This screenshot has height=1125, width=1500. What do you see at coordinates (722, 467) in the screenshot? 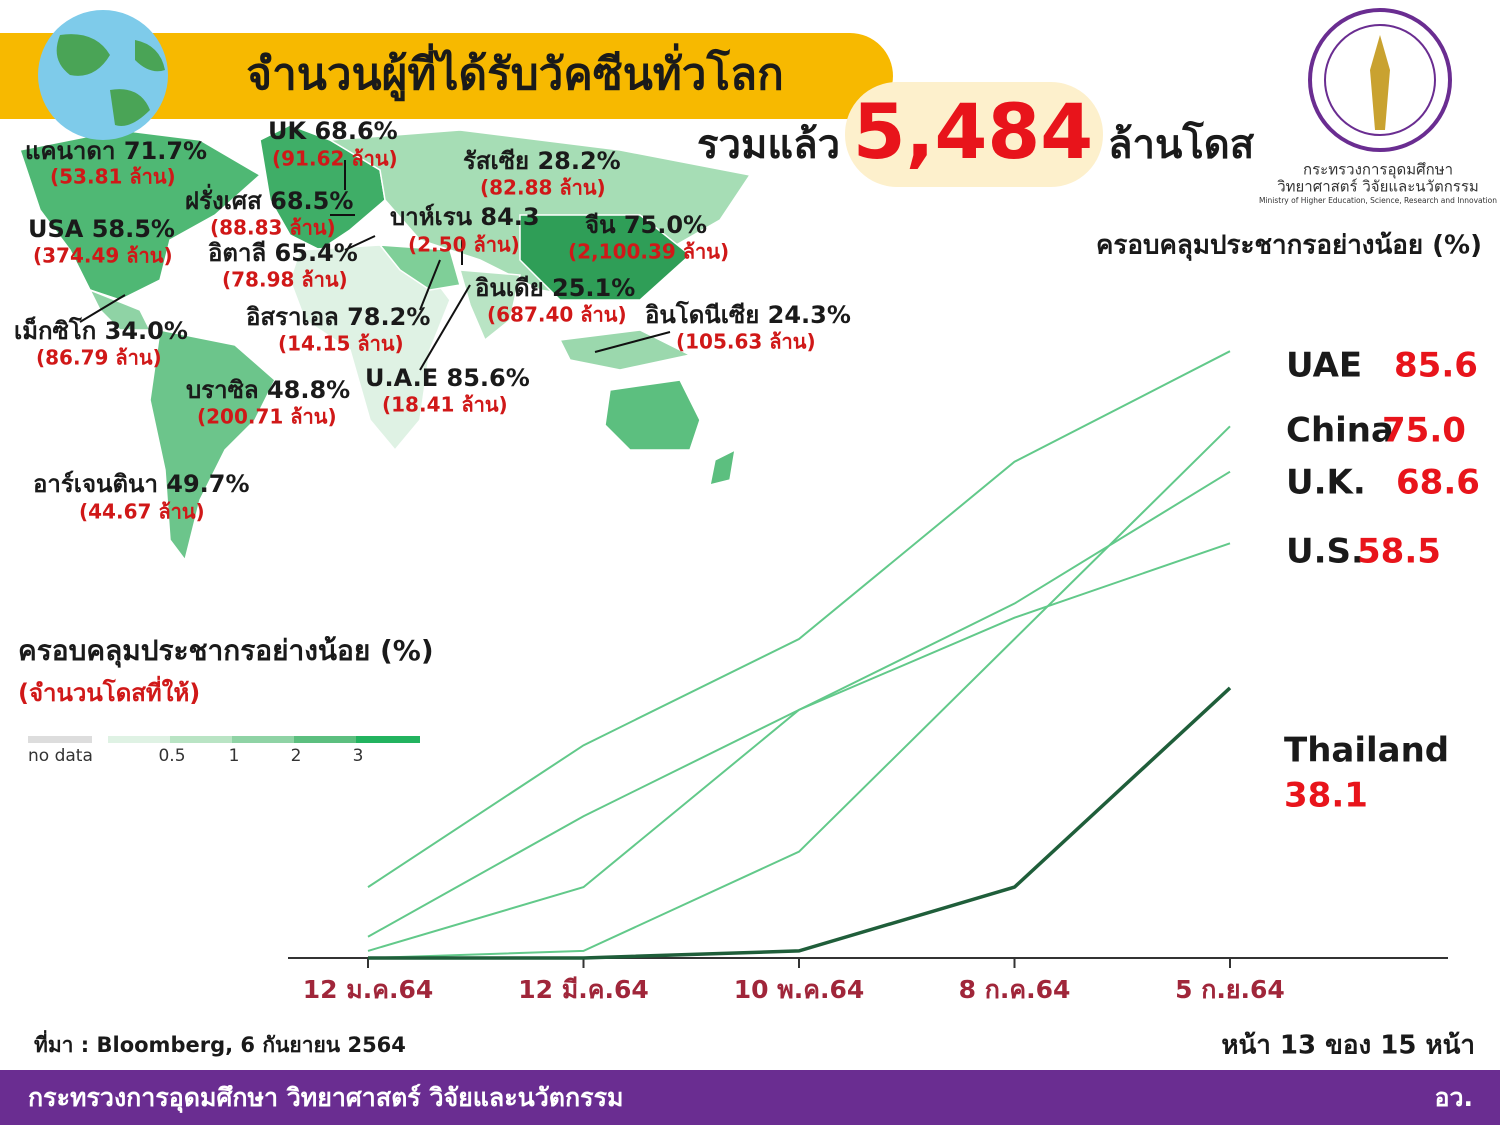
I see `new-zealand` at bounding box center [722, 467].